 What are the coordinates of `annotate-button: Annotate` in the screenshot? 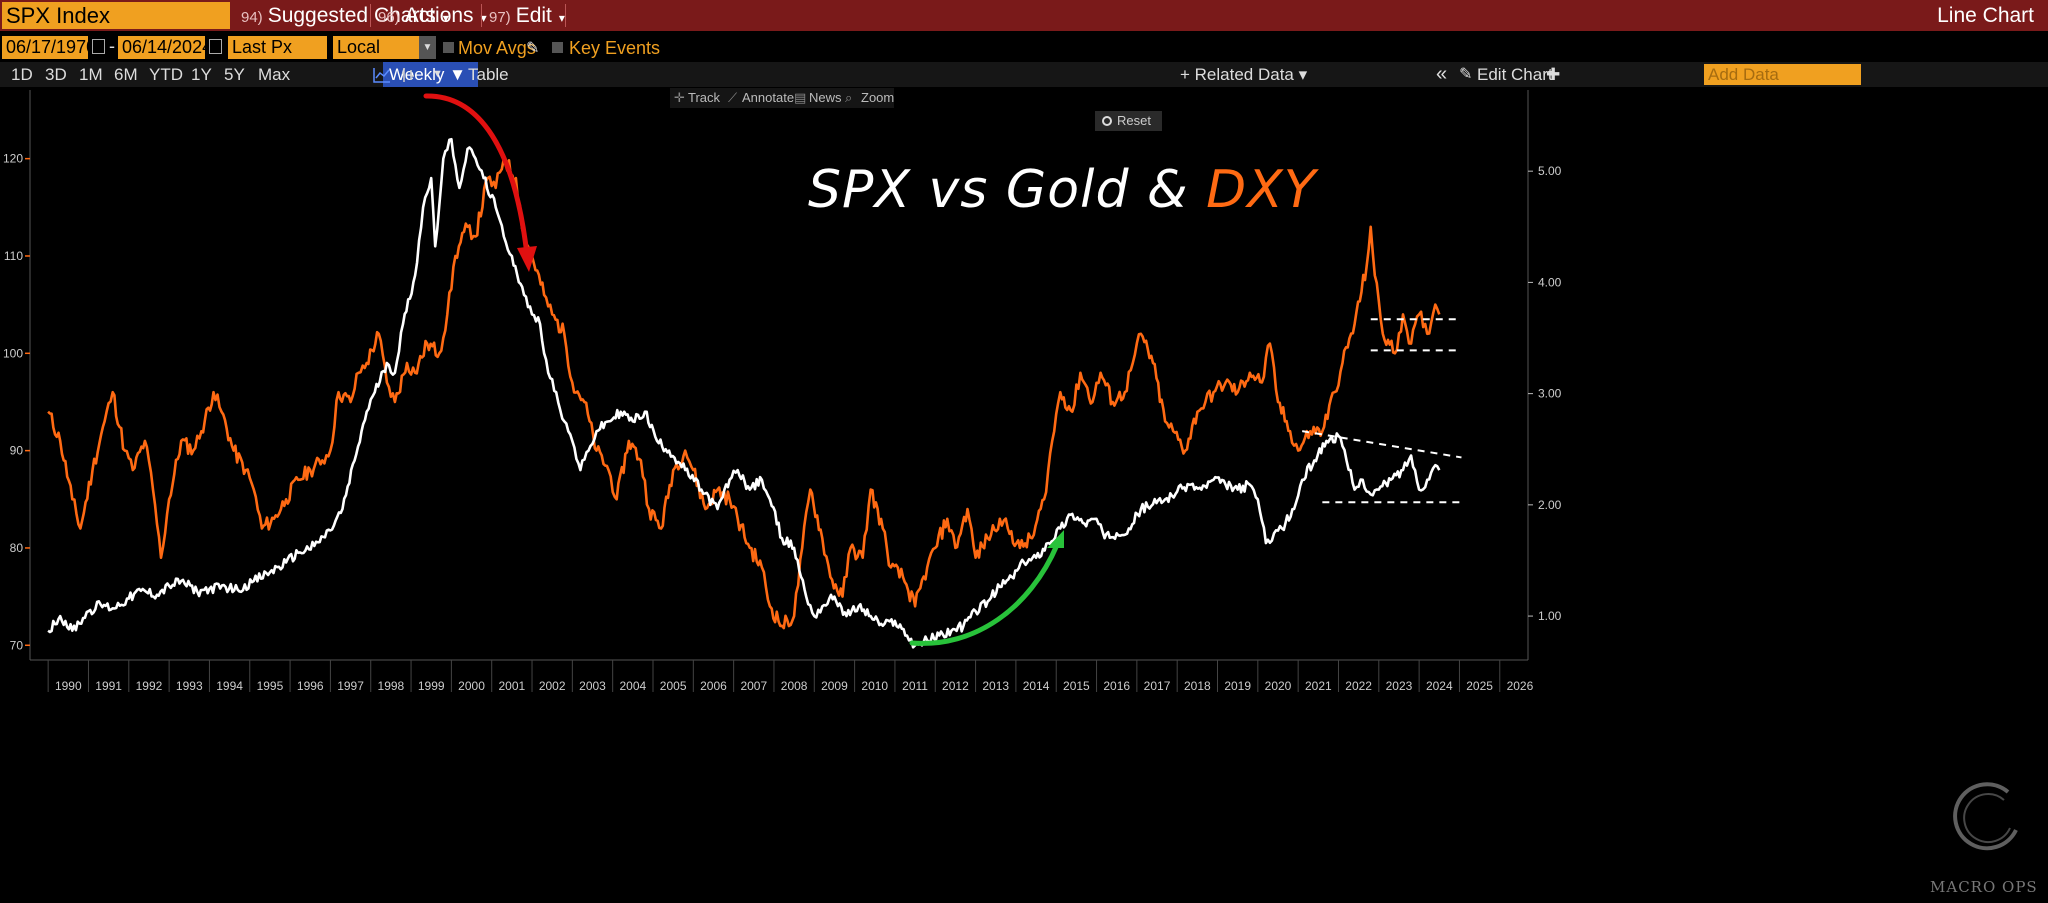 It's located at (768, 97).